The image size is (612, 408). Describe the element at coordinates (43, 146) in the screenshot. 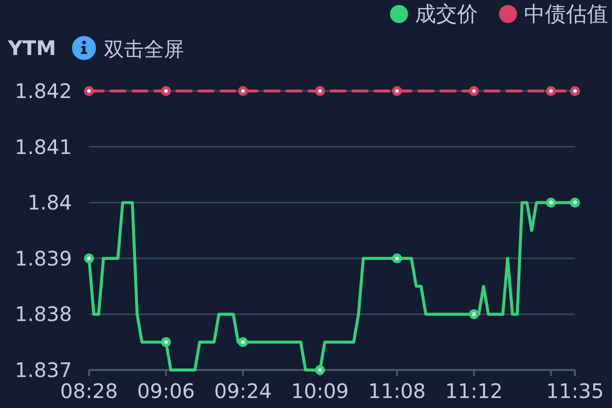

I see `y-tick-label: 1.841` at that location.